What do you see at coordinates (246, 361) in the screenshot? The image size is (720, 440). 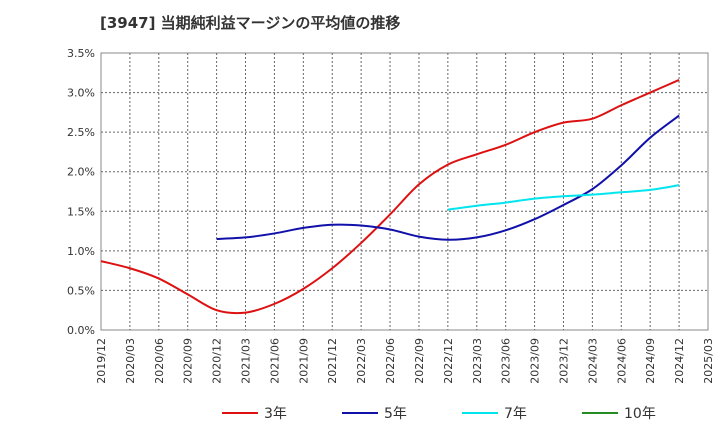 I see `x-tick-label: 2021/03` at bounding box center [246, 361].